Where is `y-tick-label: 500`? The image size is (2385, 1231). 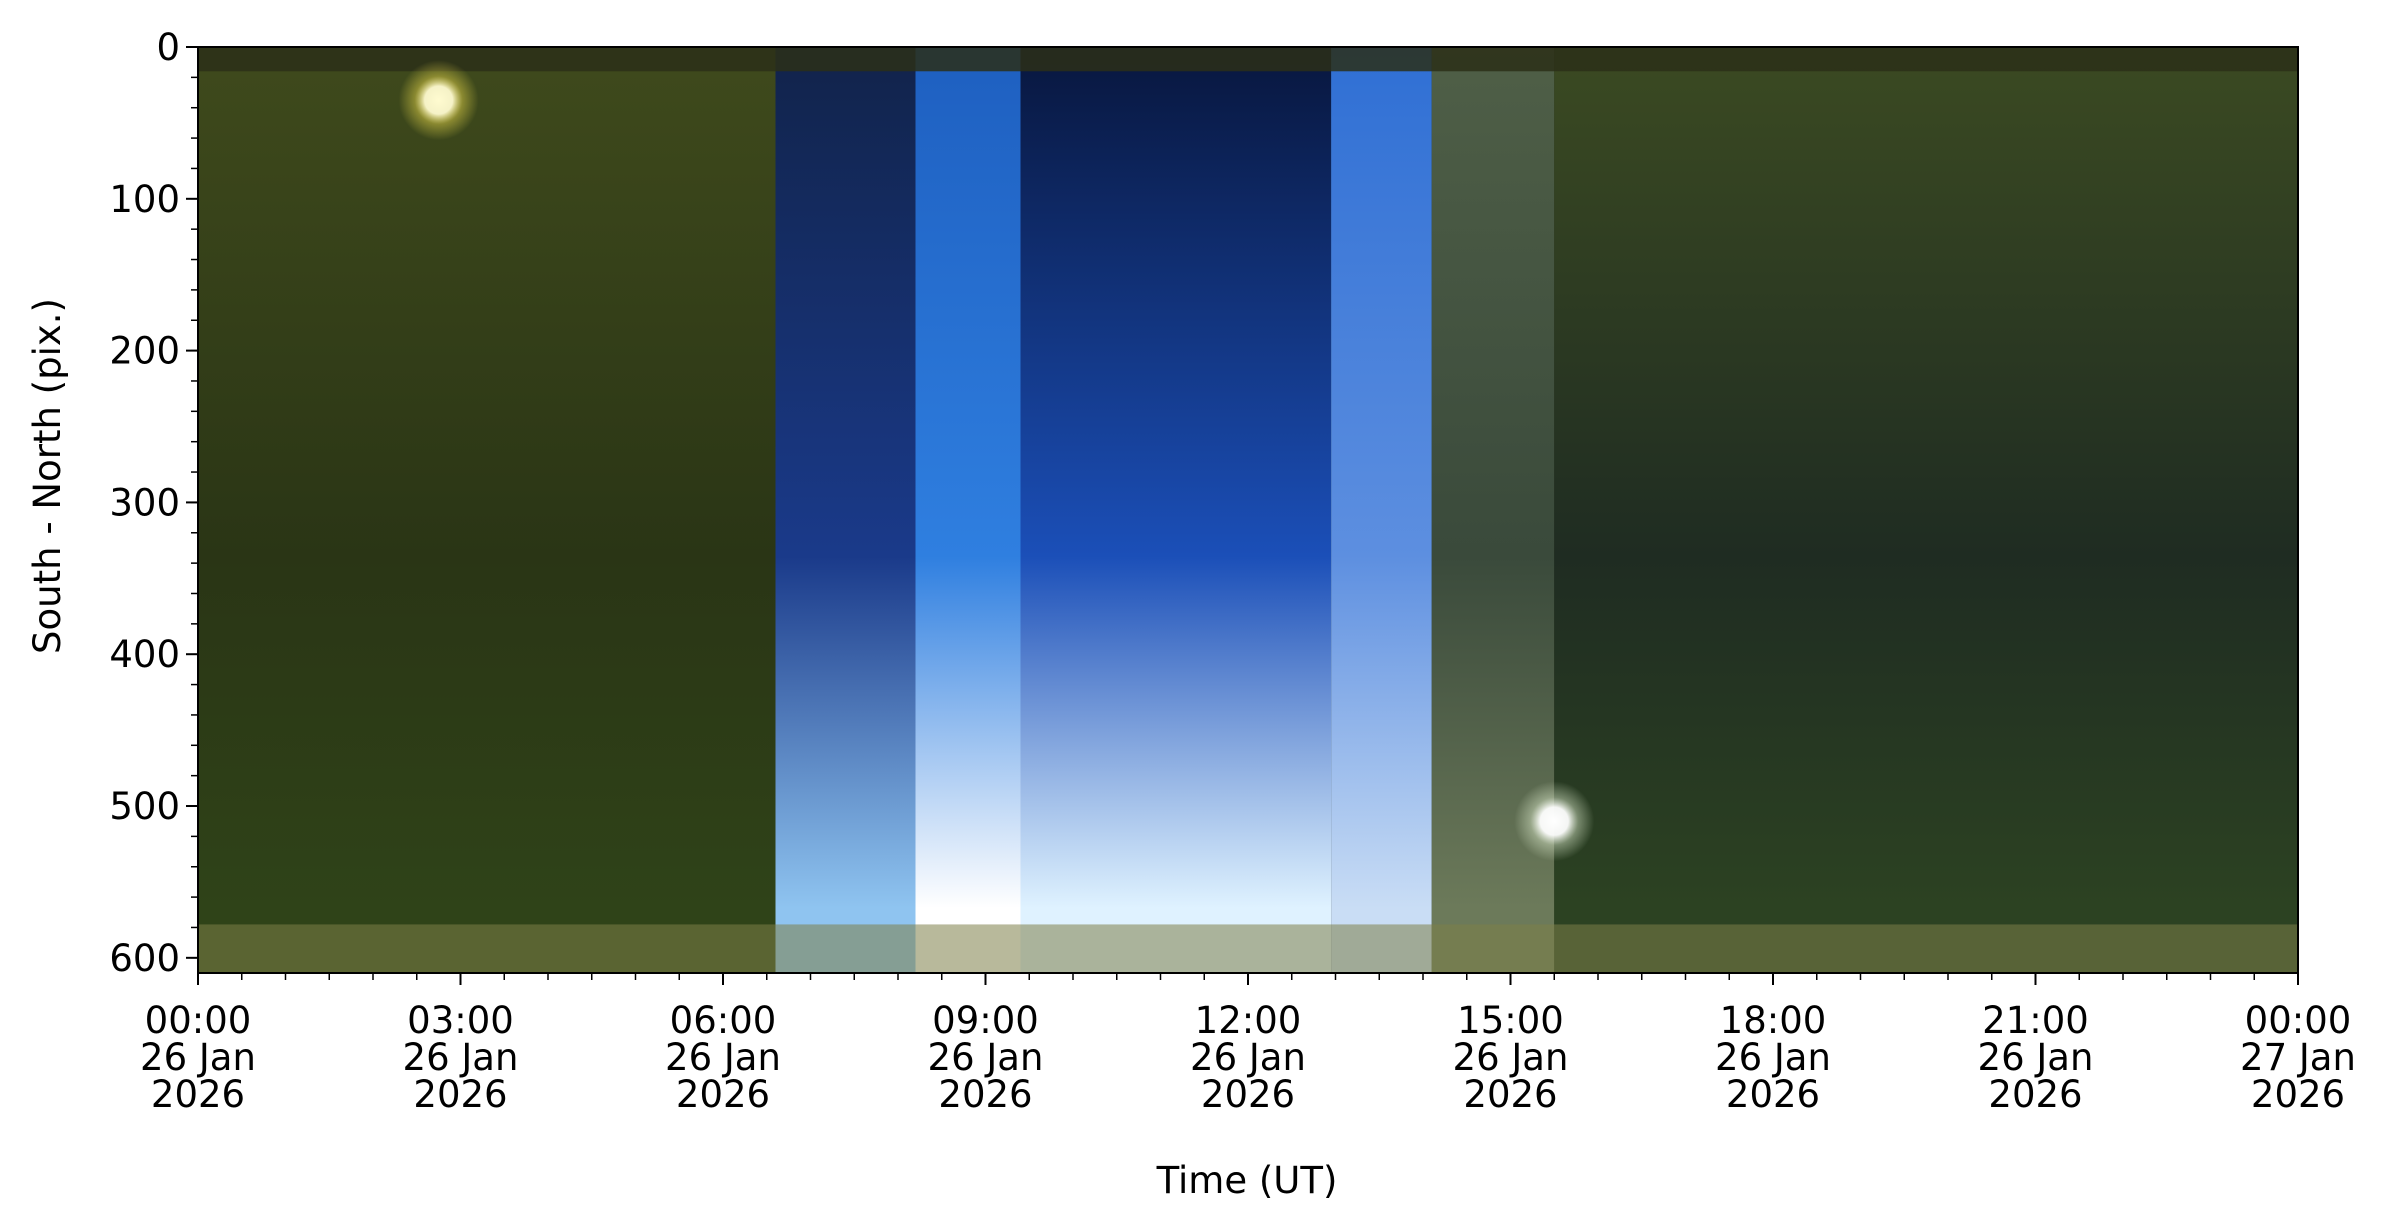
y-tick-label: 500 is located at coordinates (144, 806).